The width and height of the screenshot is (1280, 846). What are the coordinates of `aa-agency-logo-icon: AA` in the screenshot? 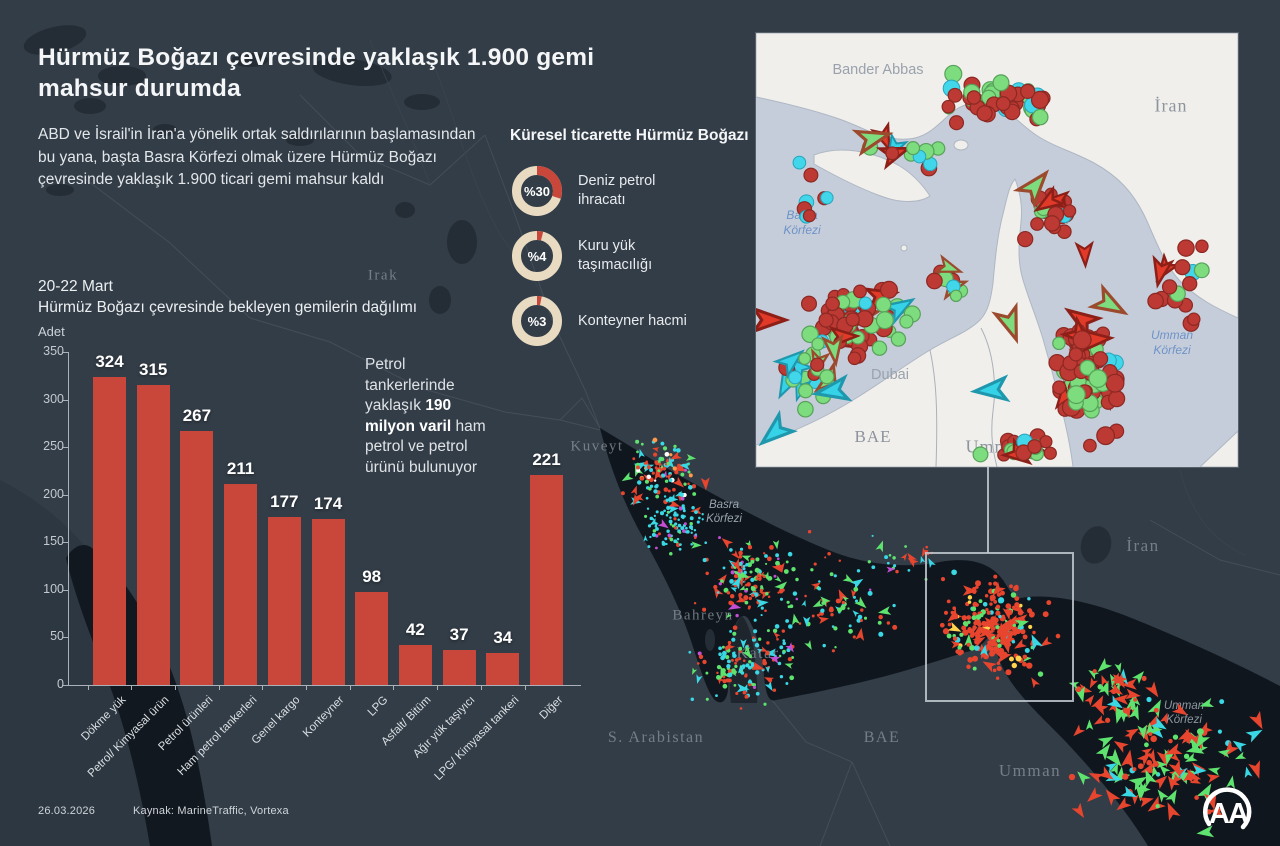 It's located at (1227, 808).